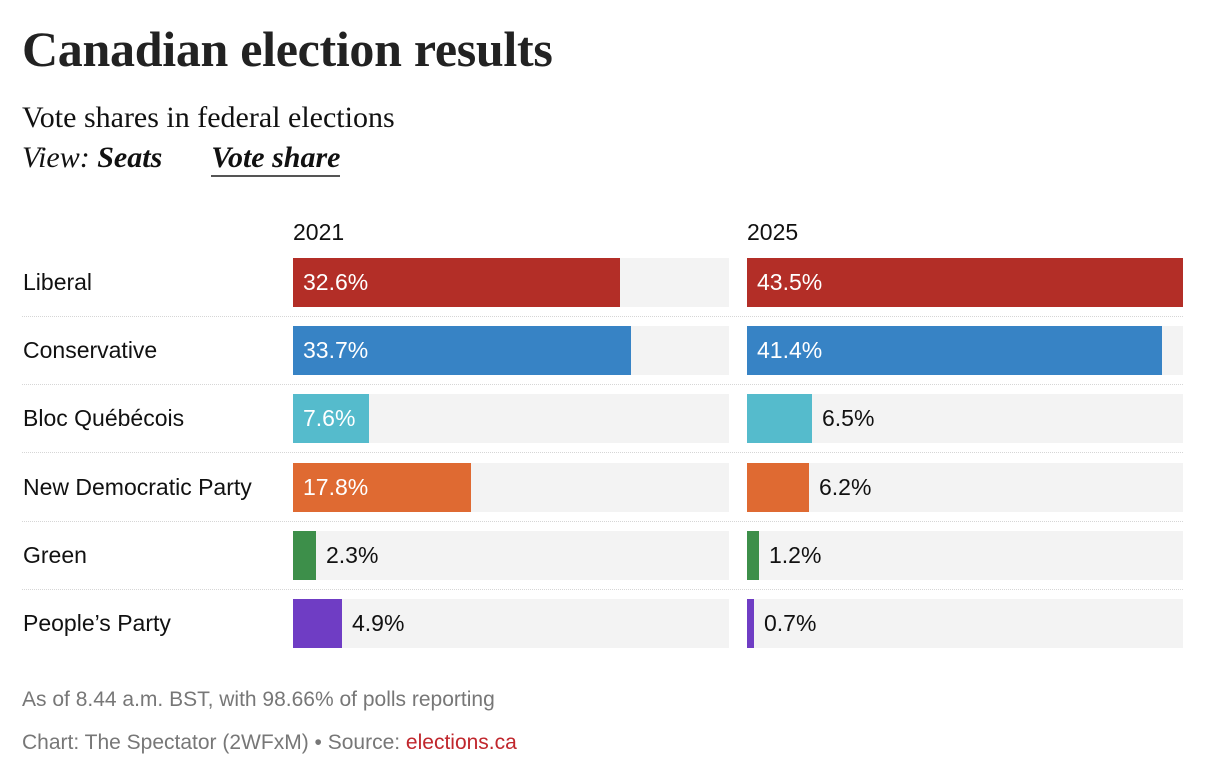 This screenshot has height=782, width=1220. What do you see at coordinates (790, 282) in the screenshot?
I see `bar-value-label: 43.5%` at bounding box center [790, 282].